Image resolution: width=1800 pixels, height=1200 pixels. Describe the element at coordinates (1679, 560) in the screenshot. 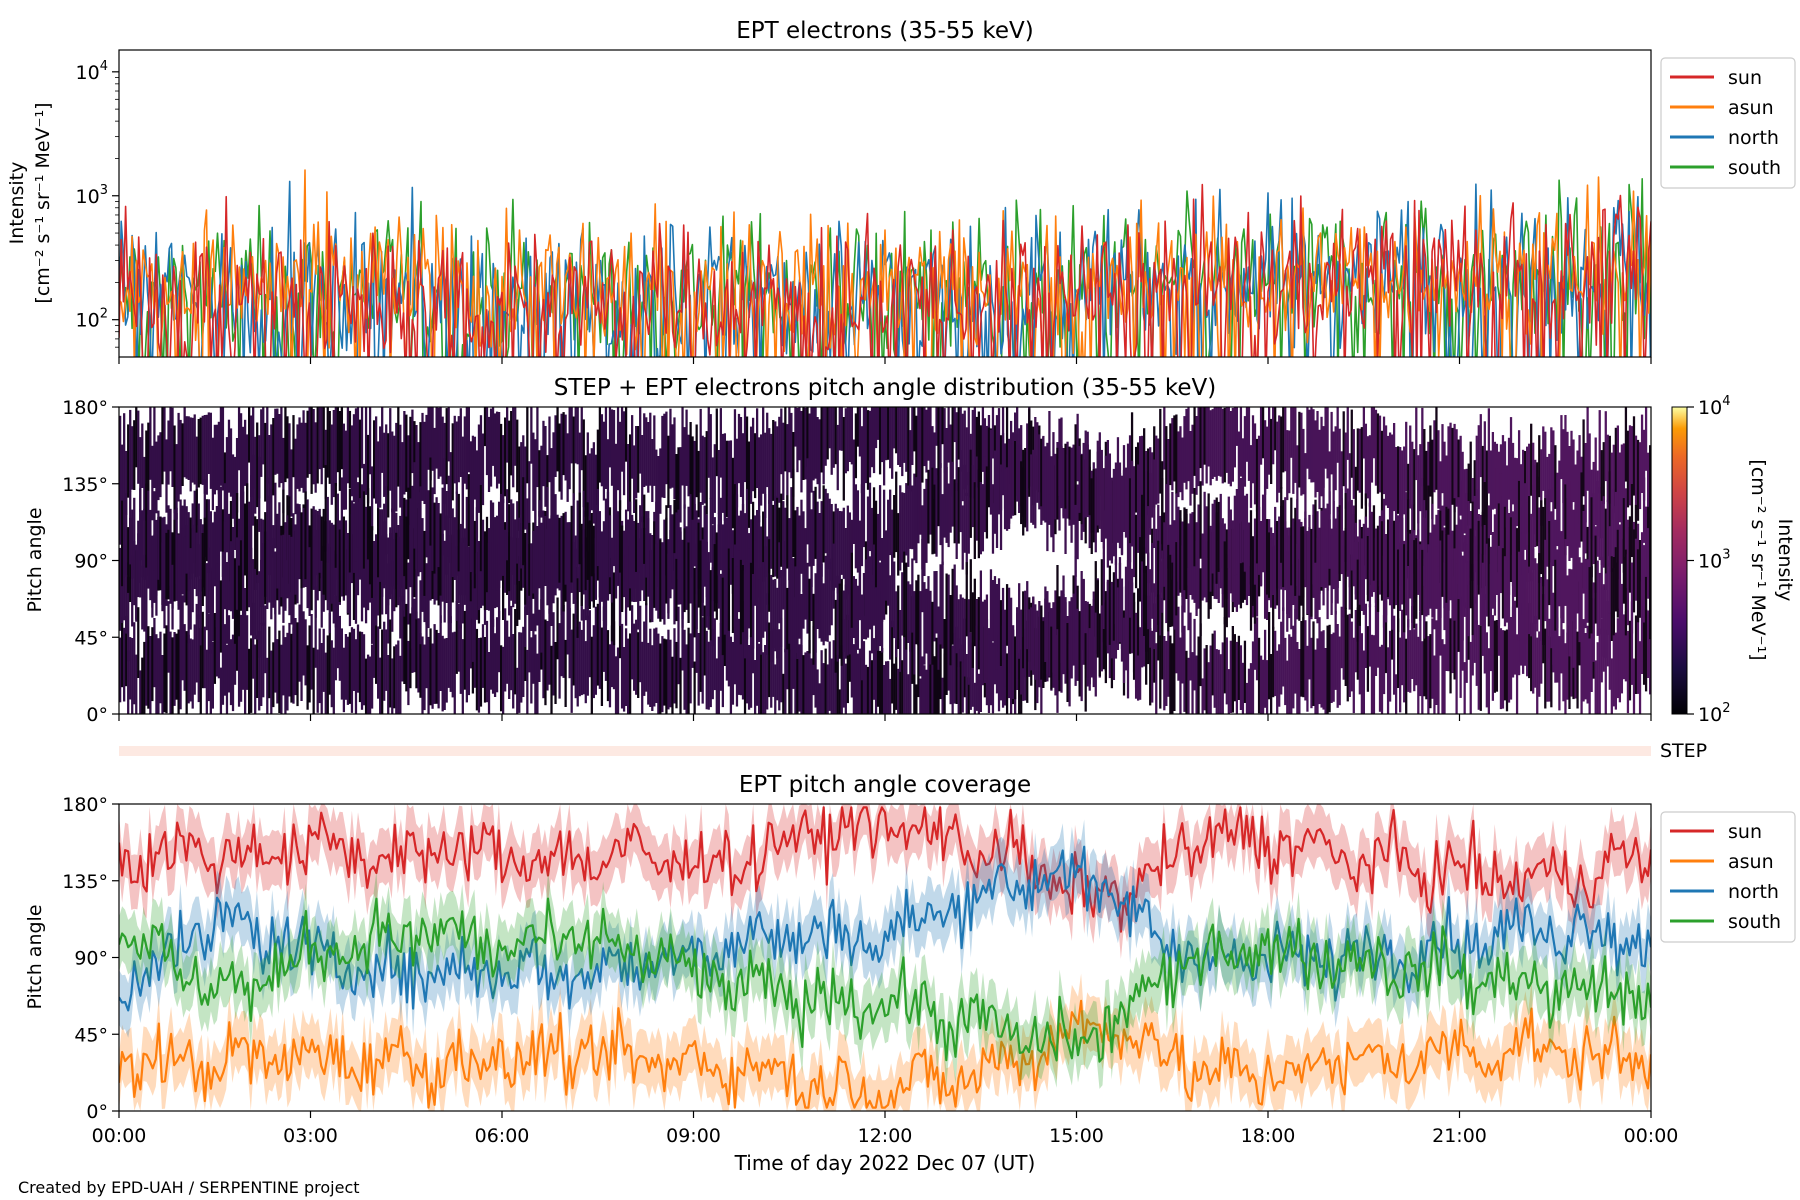

I see `colorbar-gradient` at that location.